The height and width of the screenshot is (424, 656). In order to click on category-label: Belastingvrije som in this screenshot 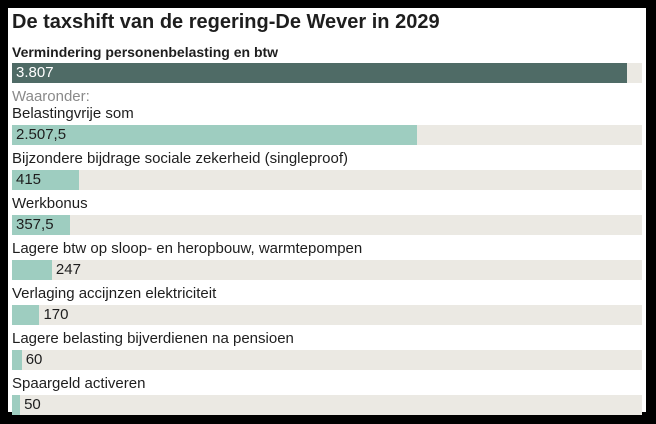, I will do `click(73, 113)`.